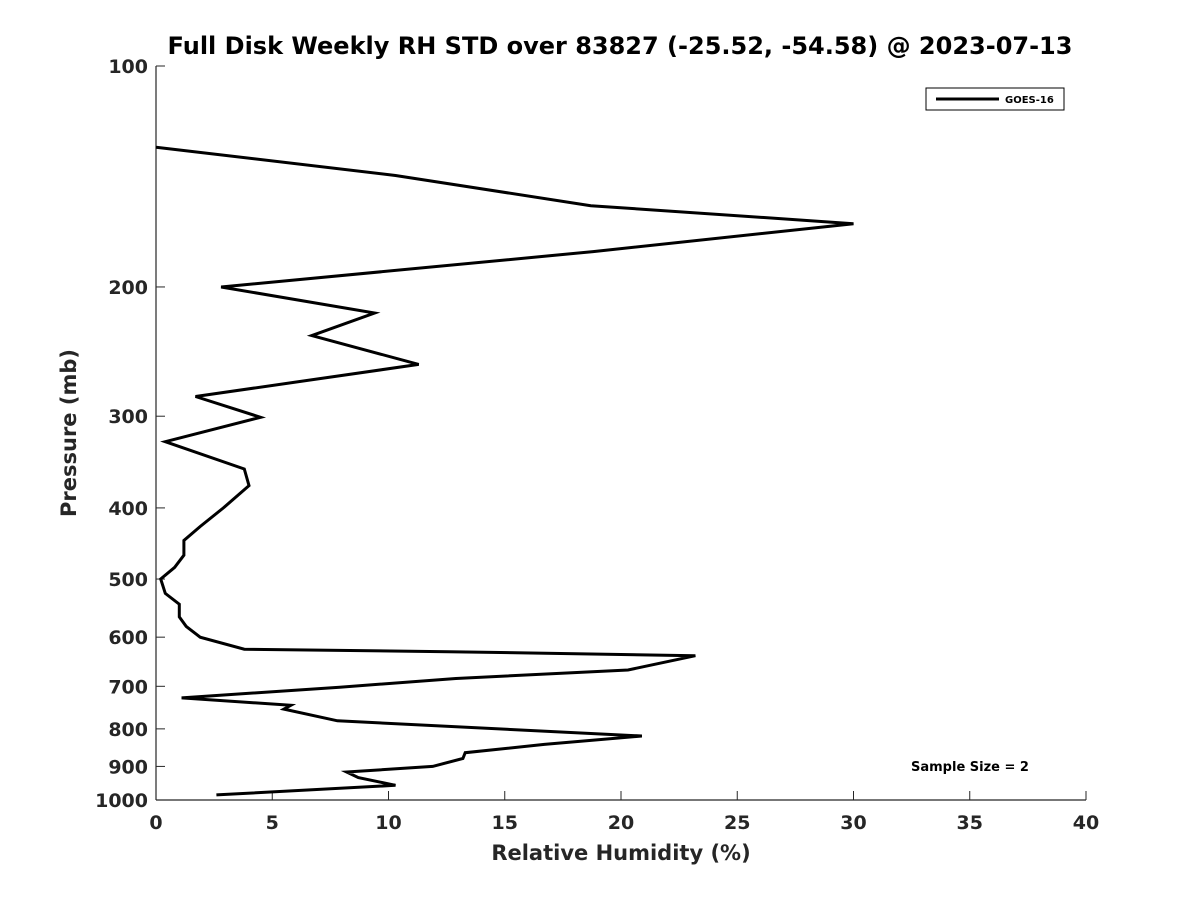 This screenshot has height=900, width=1200. What do you see at coordinates (128, 767) in the screenshot?
I see `y-tick-label: 900` at bounding box center [128, 767].